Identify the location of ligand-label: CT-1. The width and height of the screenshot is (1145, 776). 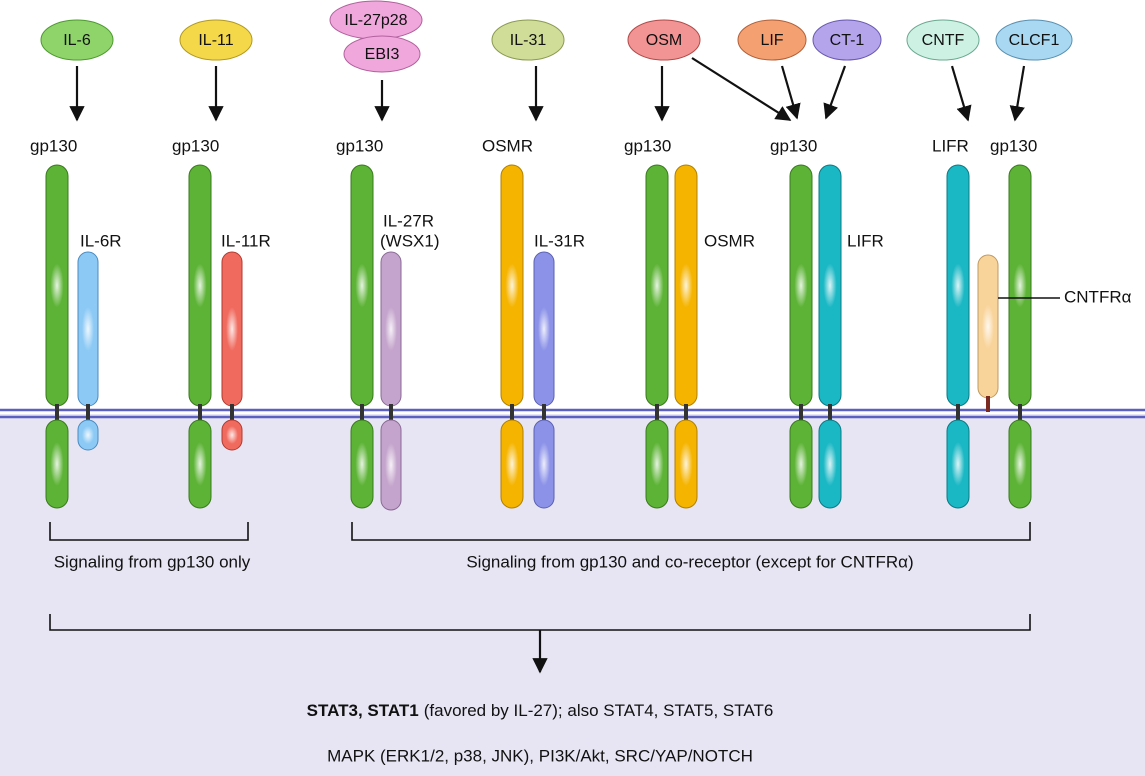
(847, 40).